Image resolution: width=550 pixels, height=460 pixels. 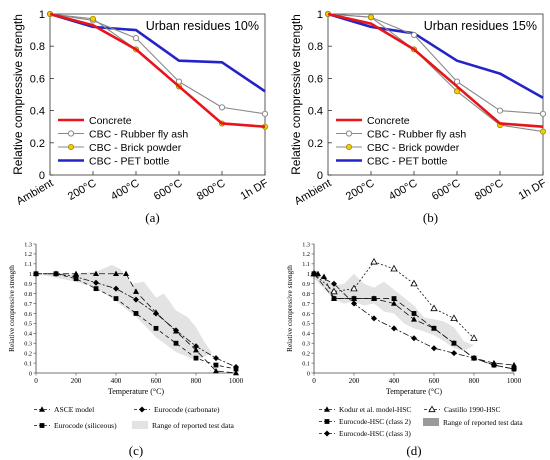 I want to click on plot-frame, so click(x=435, y=94).